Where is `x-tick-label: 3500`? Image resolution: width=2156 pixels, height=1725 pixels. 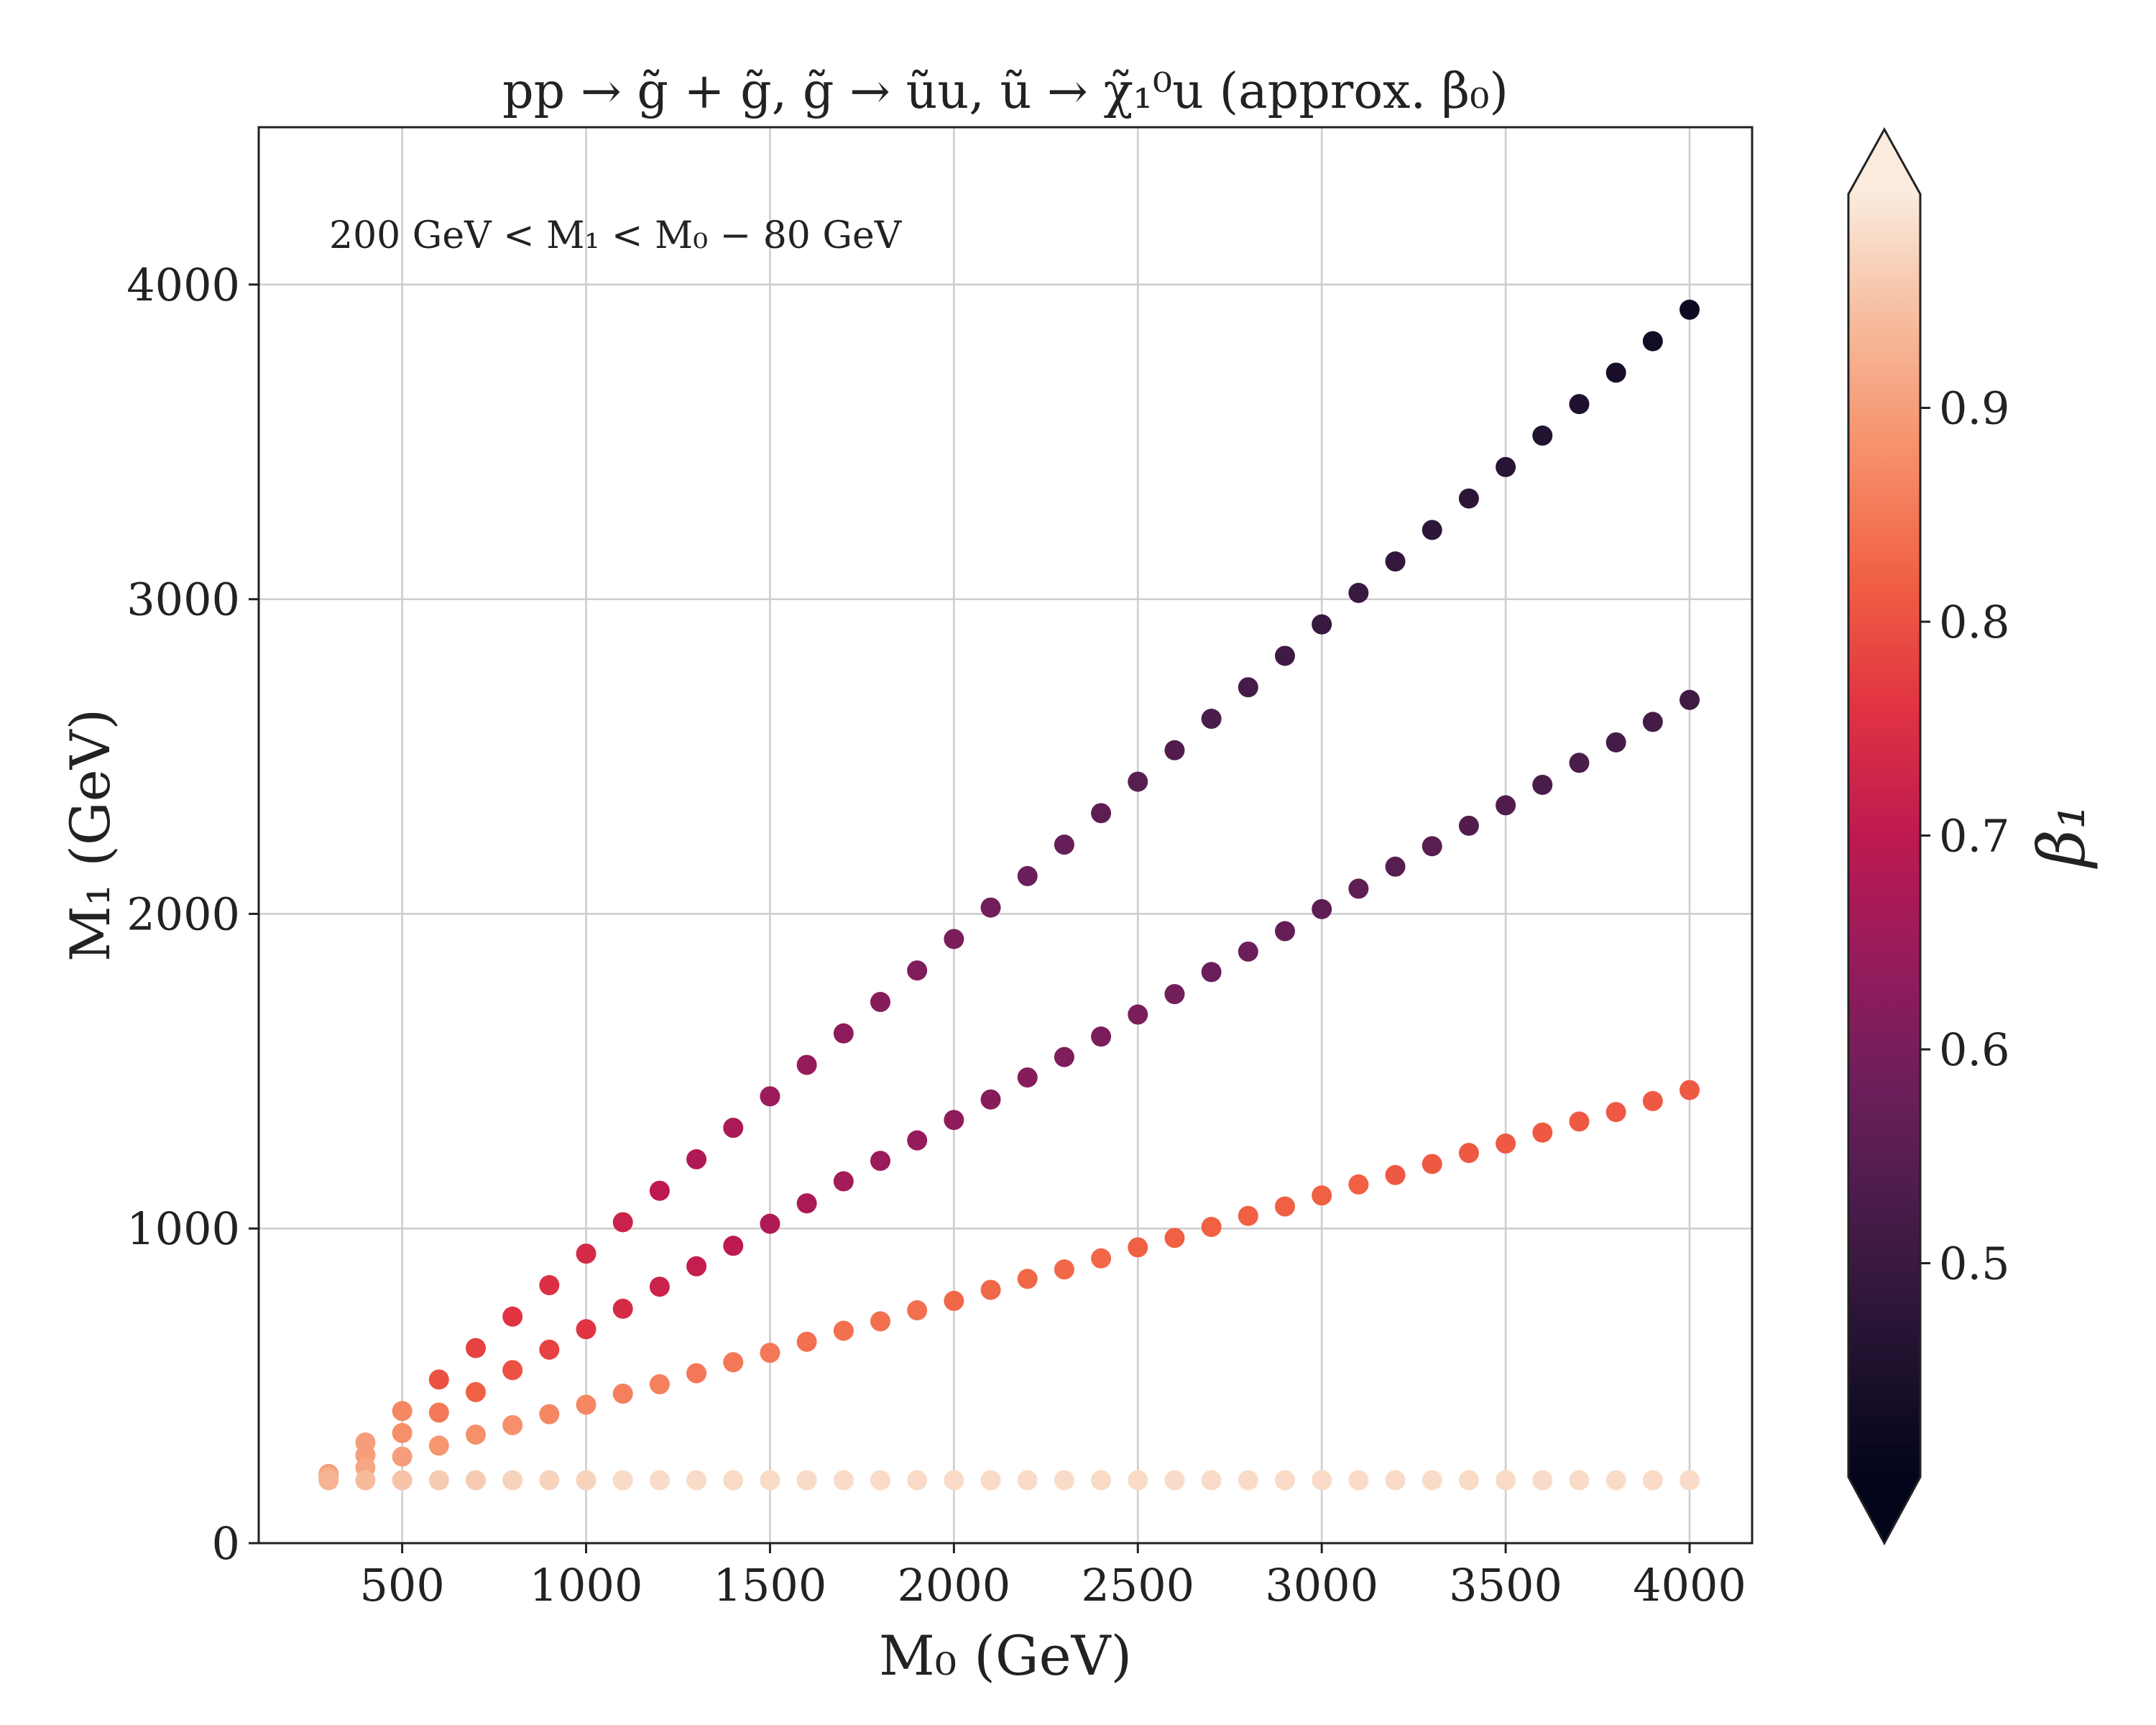 x-tick-label: 3500 is located at coordinates (1505, 1585).